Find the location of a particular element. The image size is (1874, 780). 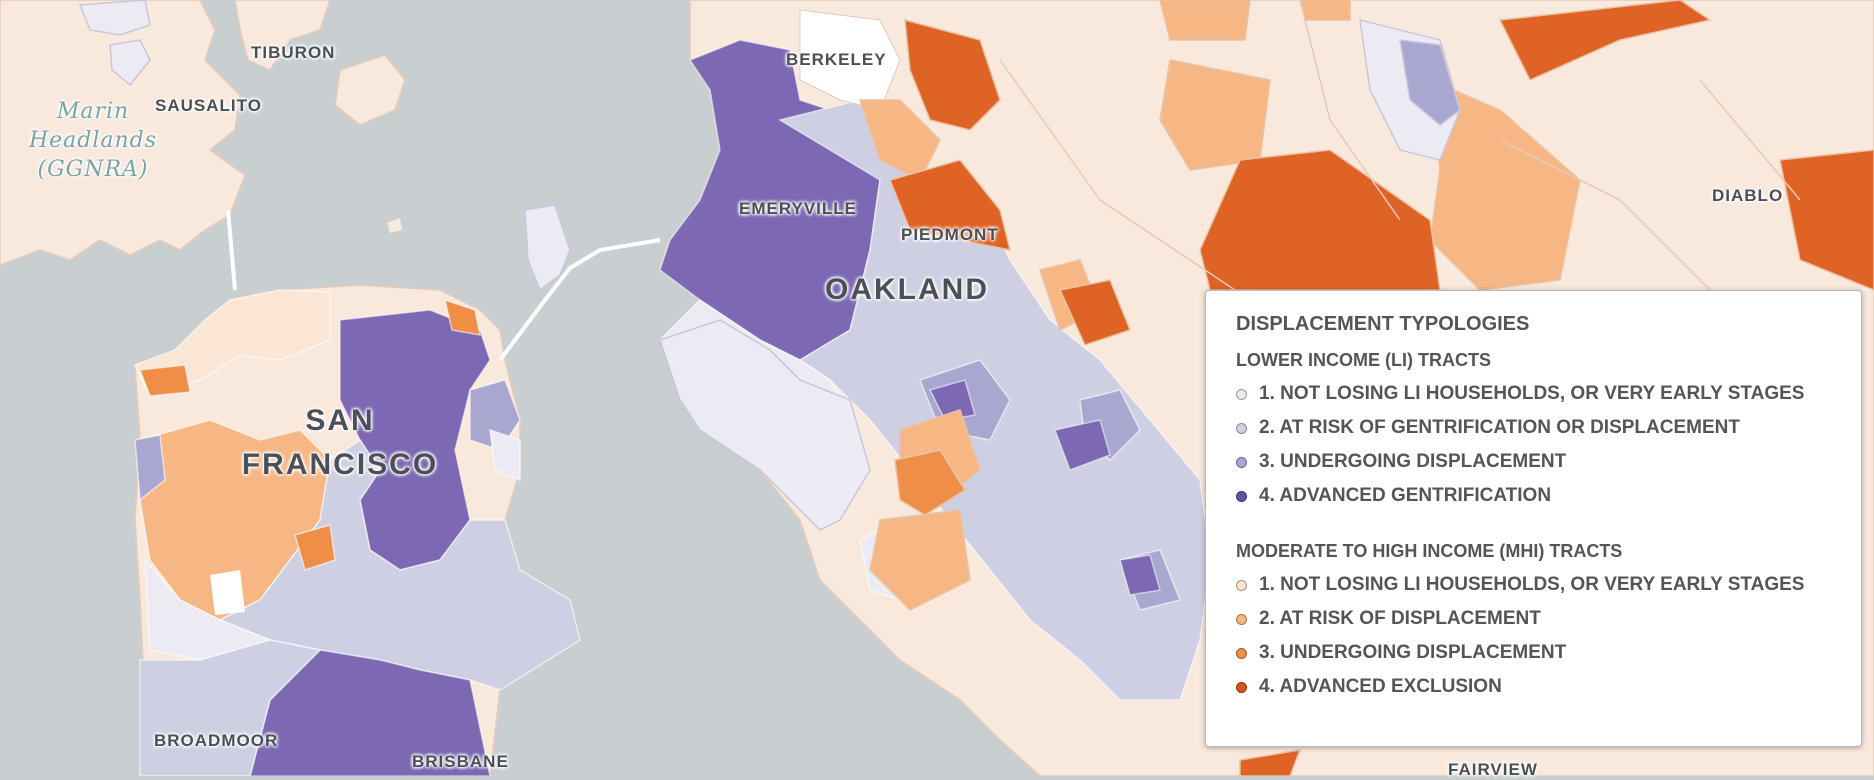

sf-tract-li-risk is located at coordinates (399, 564).